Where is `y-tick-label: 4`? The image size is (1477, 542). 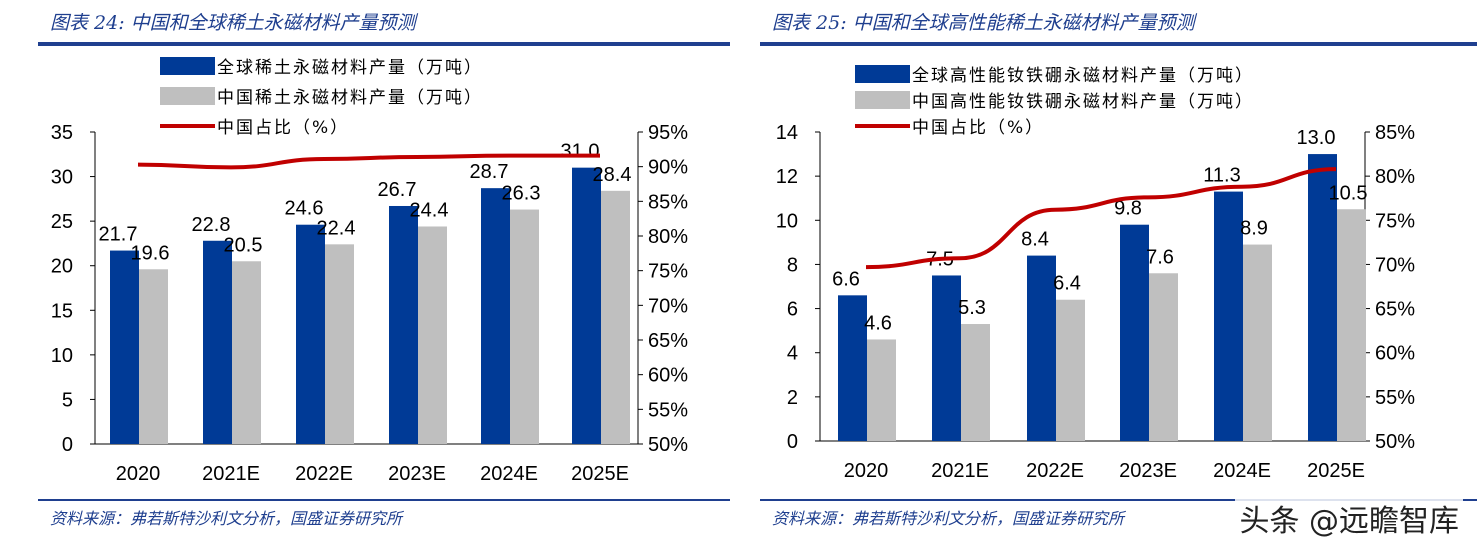
y-tick-label: 4 is located at coordinates (792, 354).